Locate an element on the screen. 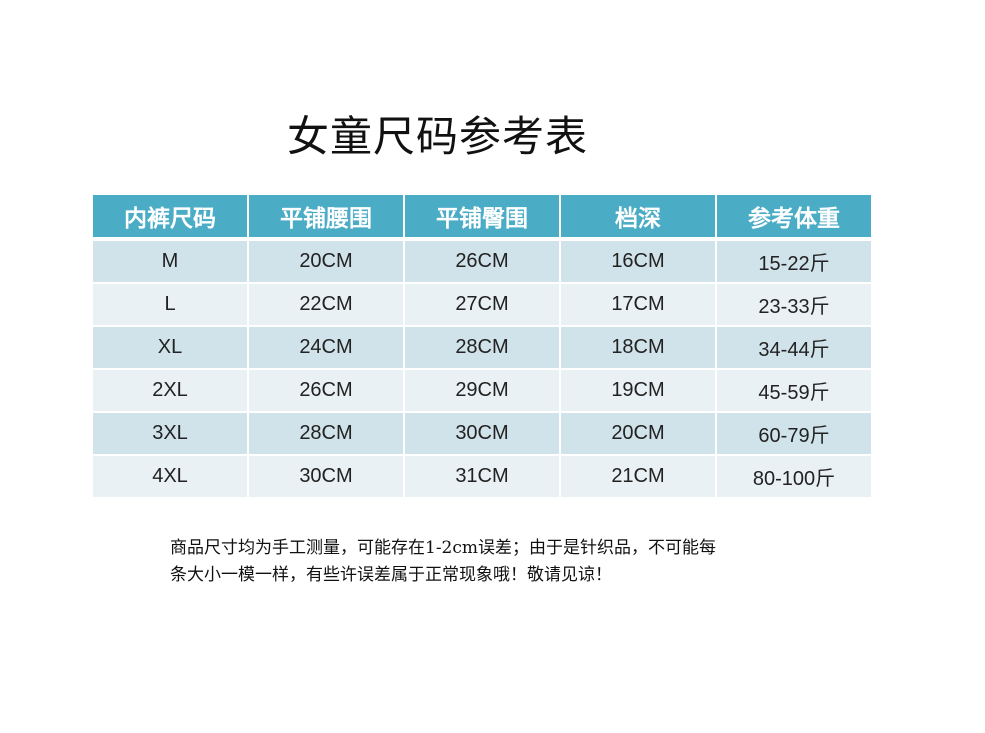 The image size is (985, 733). header-panty-size: 内裤尺码 is located at coordinates (171, 217).